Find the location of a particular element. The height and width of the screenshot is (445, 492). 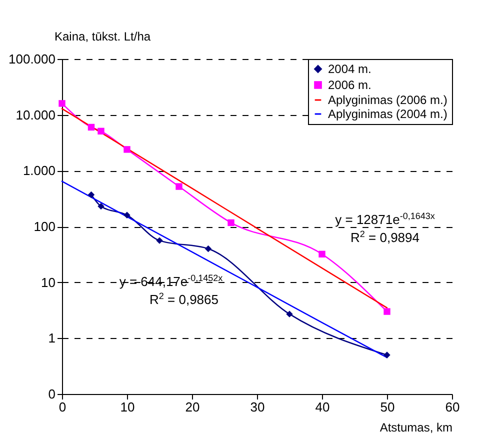

x-tick-label: 30 is located at coordinates (257, 407).